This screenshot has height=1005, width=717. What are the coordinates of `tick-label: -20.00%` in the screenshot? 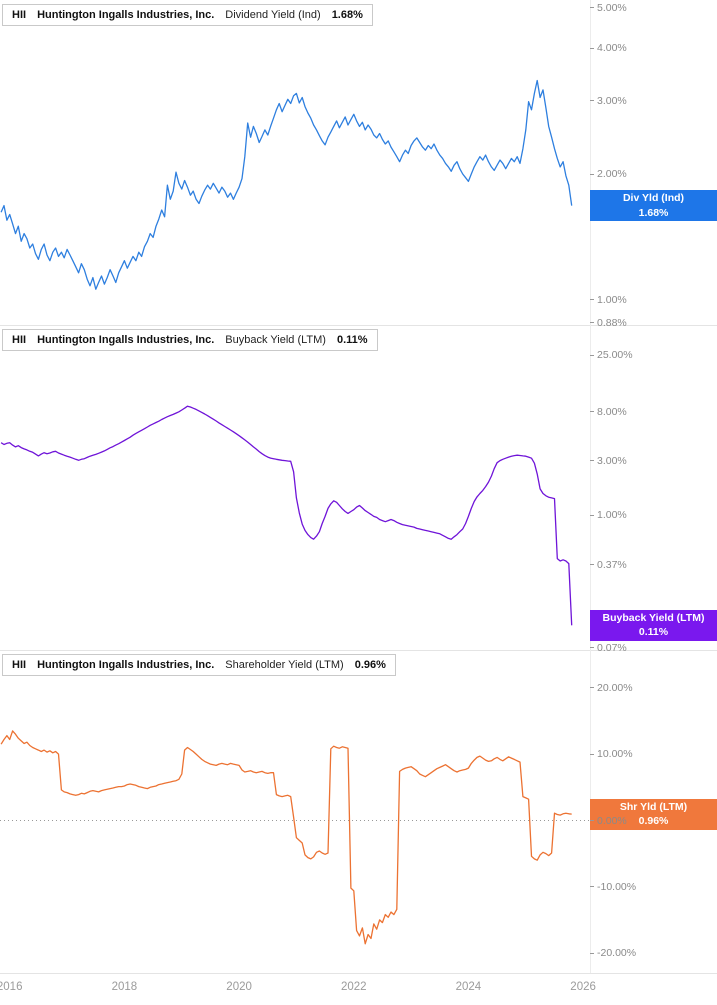 It's located at (617, 953).